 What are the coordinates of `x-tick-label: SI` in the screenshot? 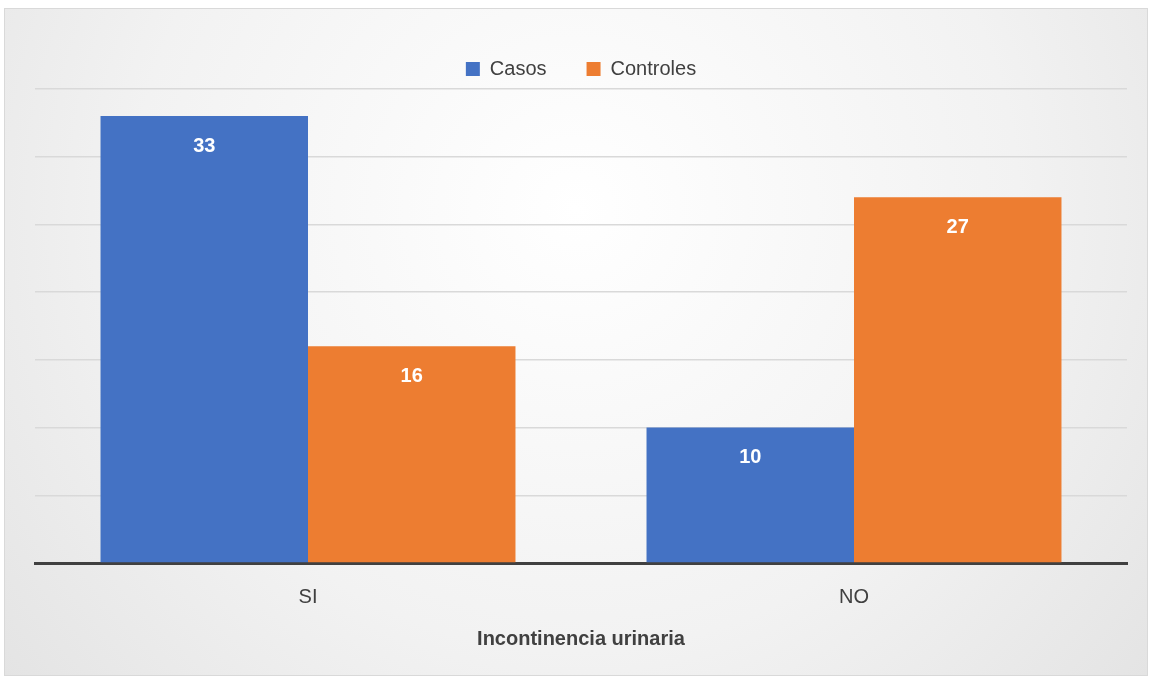 It's located at (308, 595).